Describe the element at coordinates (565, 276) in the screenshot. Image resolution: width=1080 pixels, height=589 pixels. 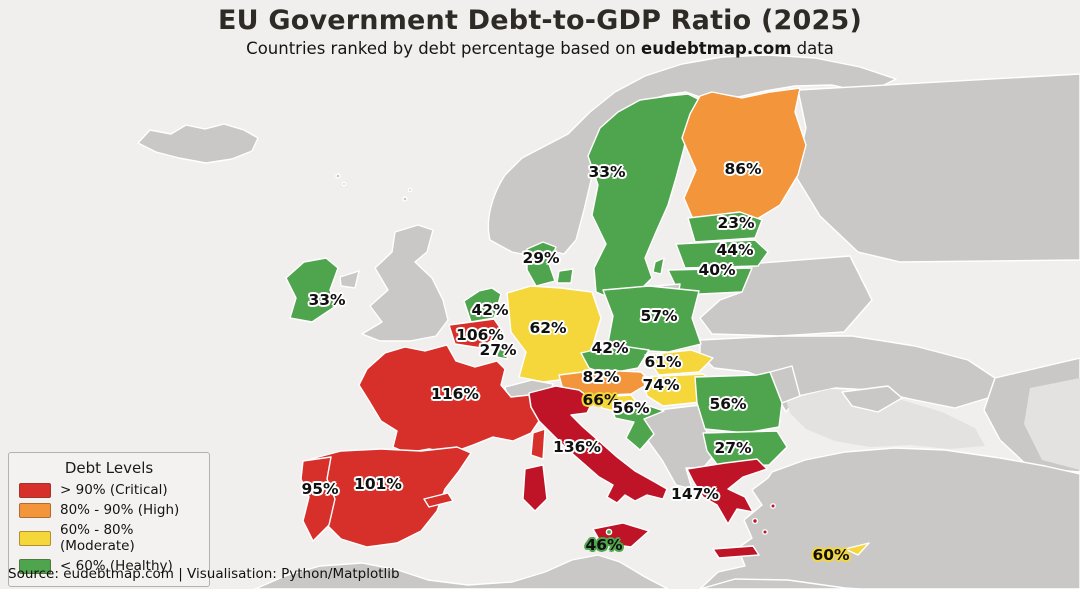
I see `denmark-islands` at that location.